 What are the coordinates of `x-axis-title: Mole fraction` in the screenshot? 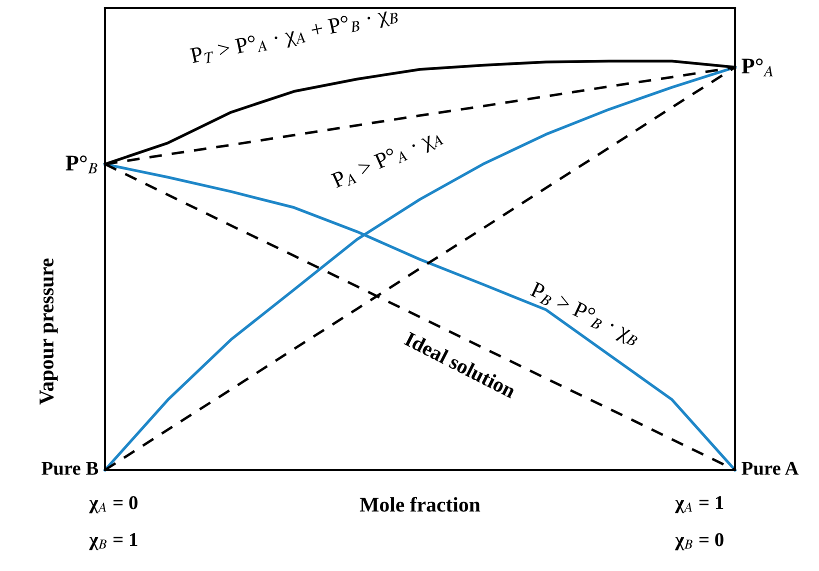 It's located at (420, 504).